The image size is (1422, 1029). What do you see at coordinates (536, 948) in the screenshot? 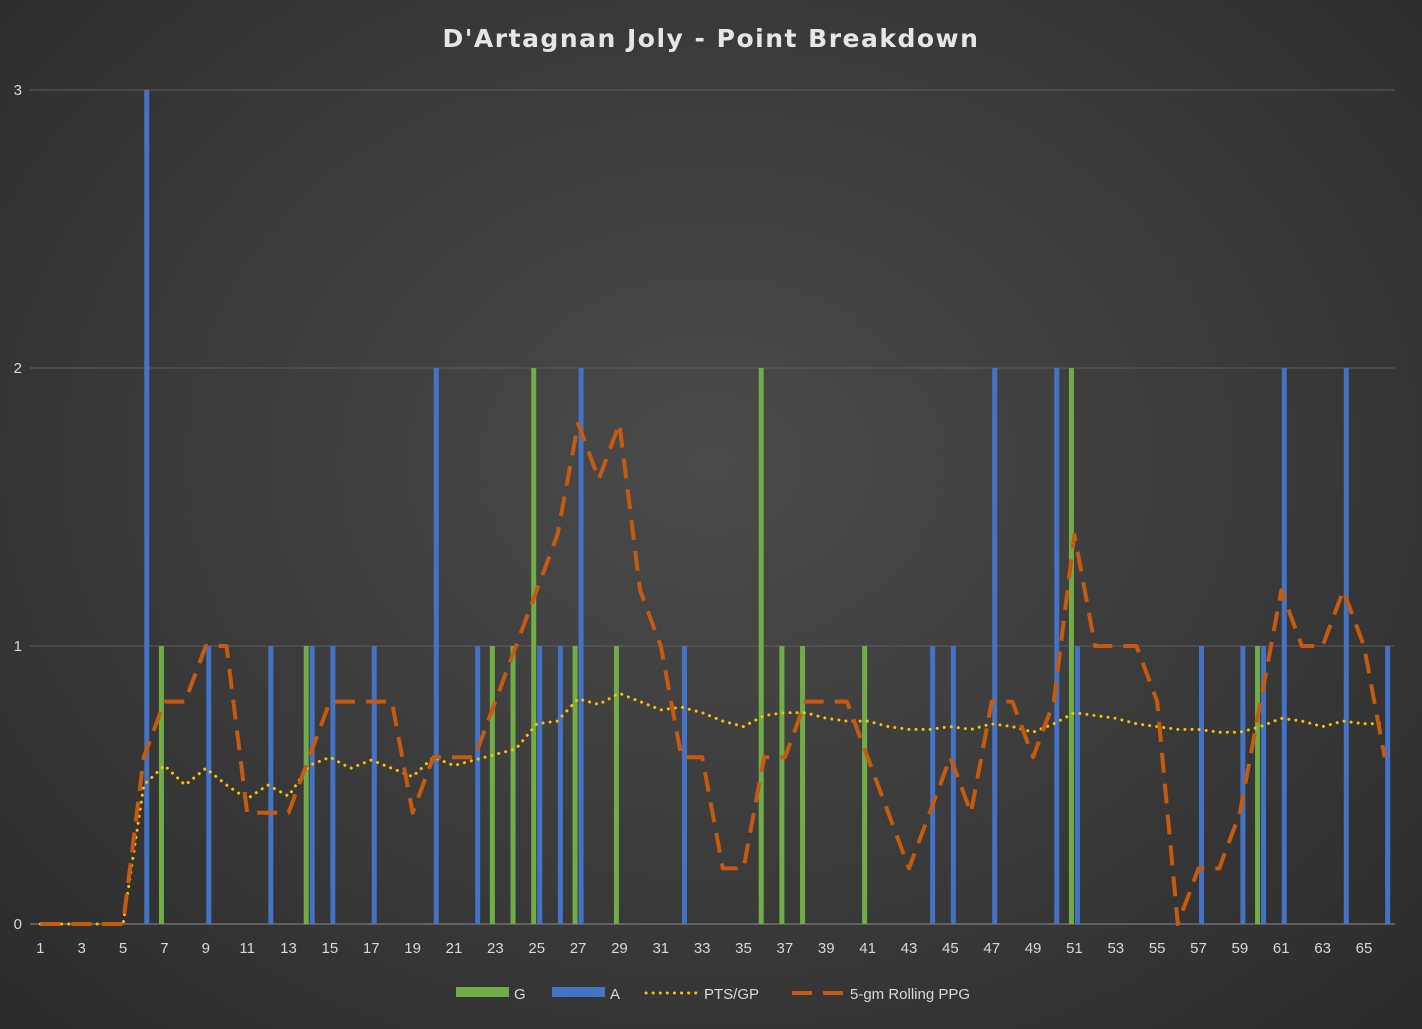
I see `x-tick-label: 25` at bounding box center [536, 948].